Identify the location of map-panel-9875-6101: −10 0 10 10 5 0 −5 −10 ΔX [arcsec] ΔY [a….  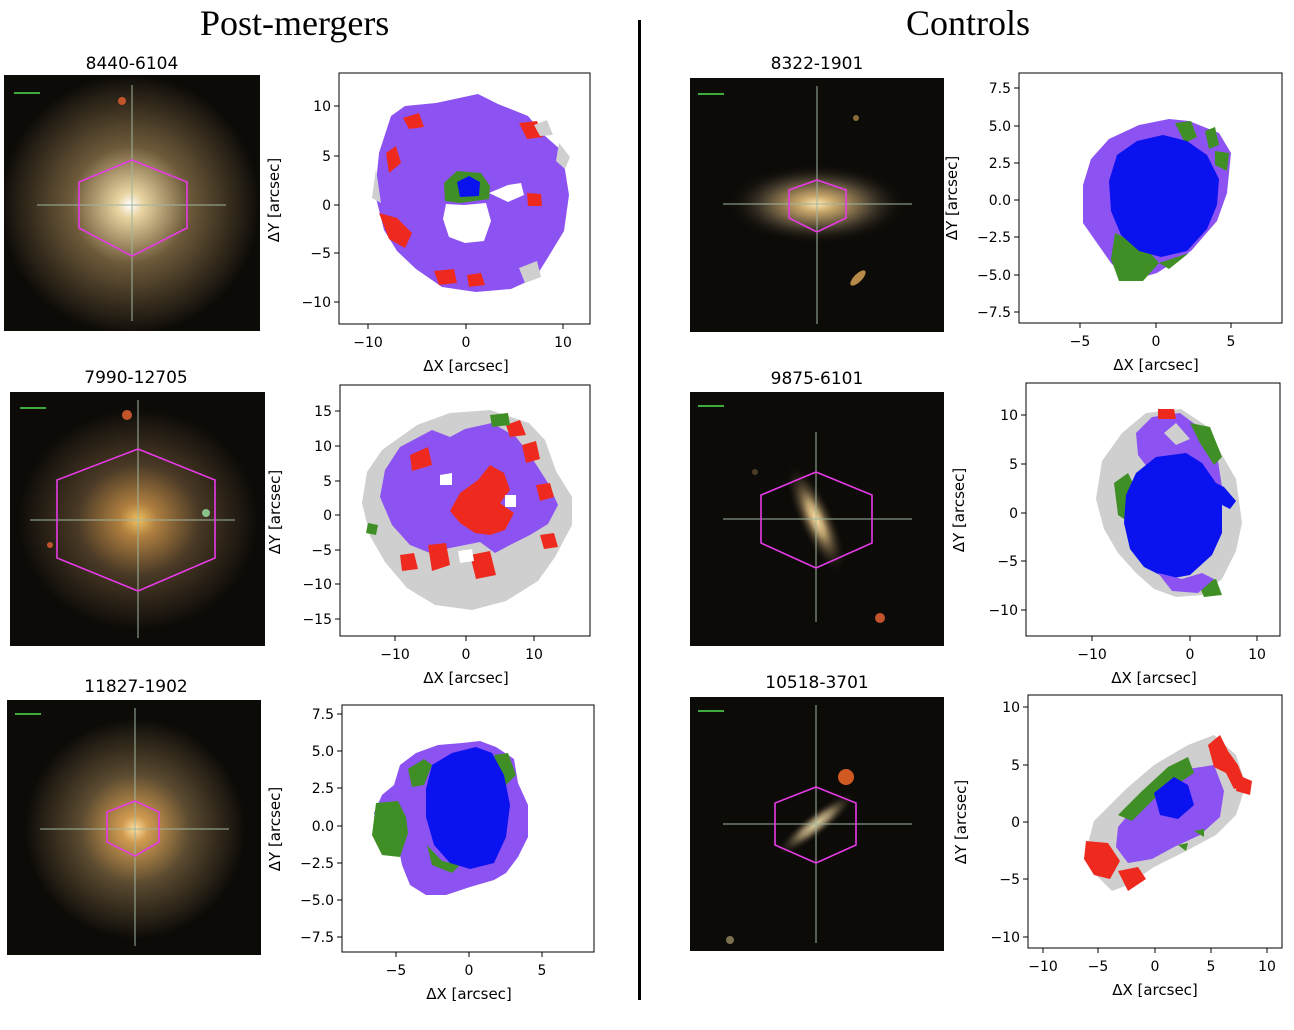
(1115, 533).